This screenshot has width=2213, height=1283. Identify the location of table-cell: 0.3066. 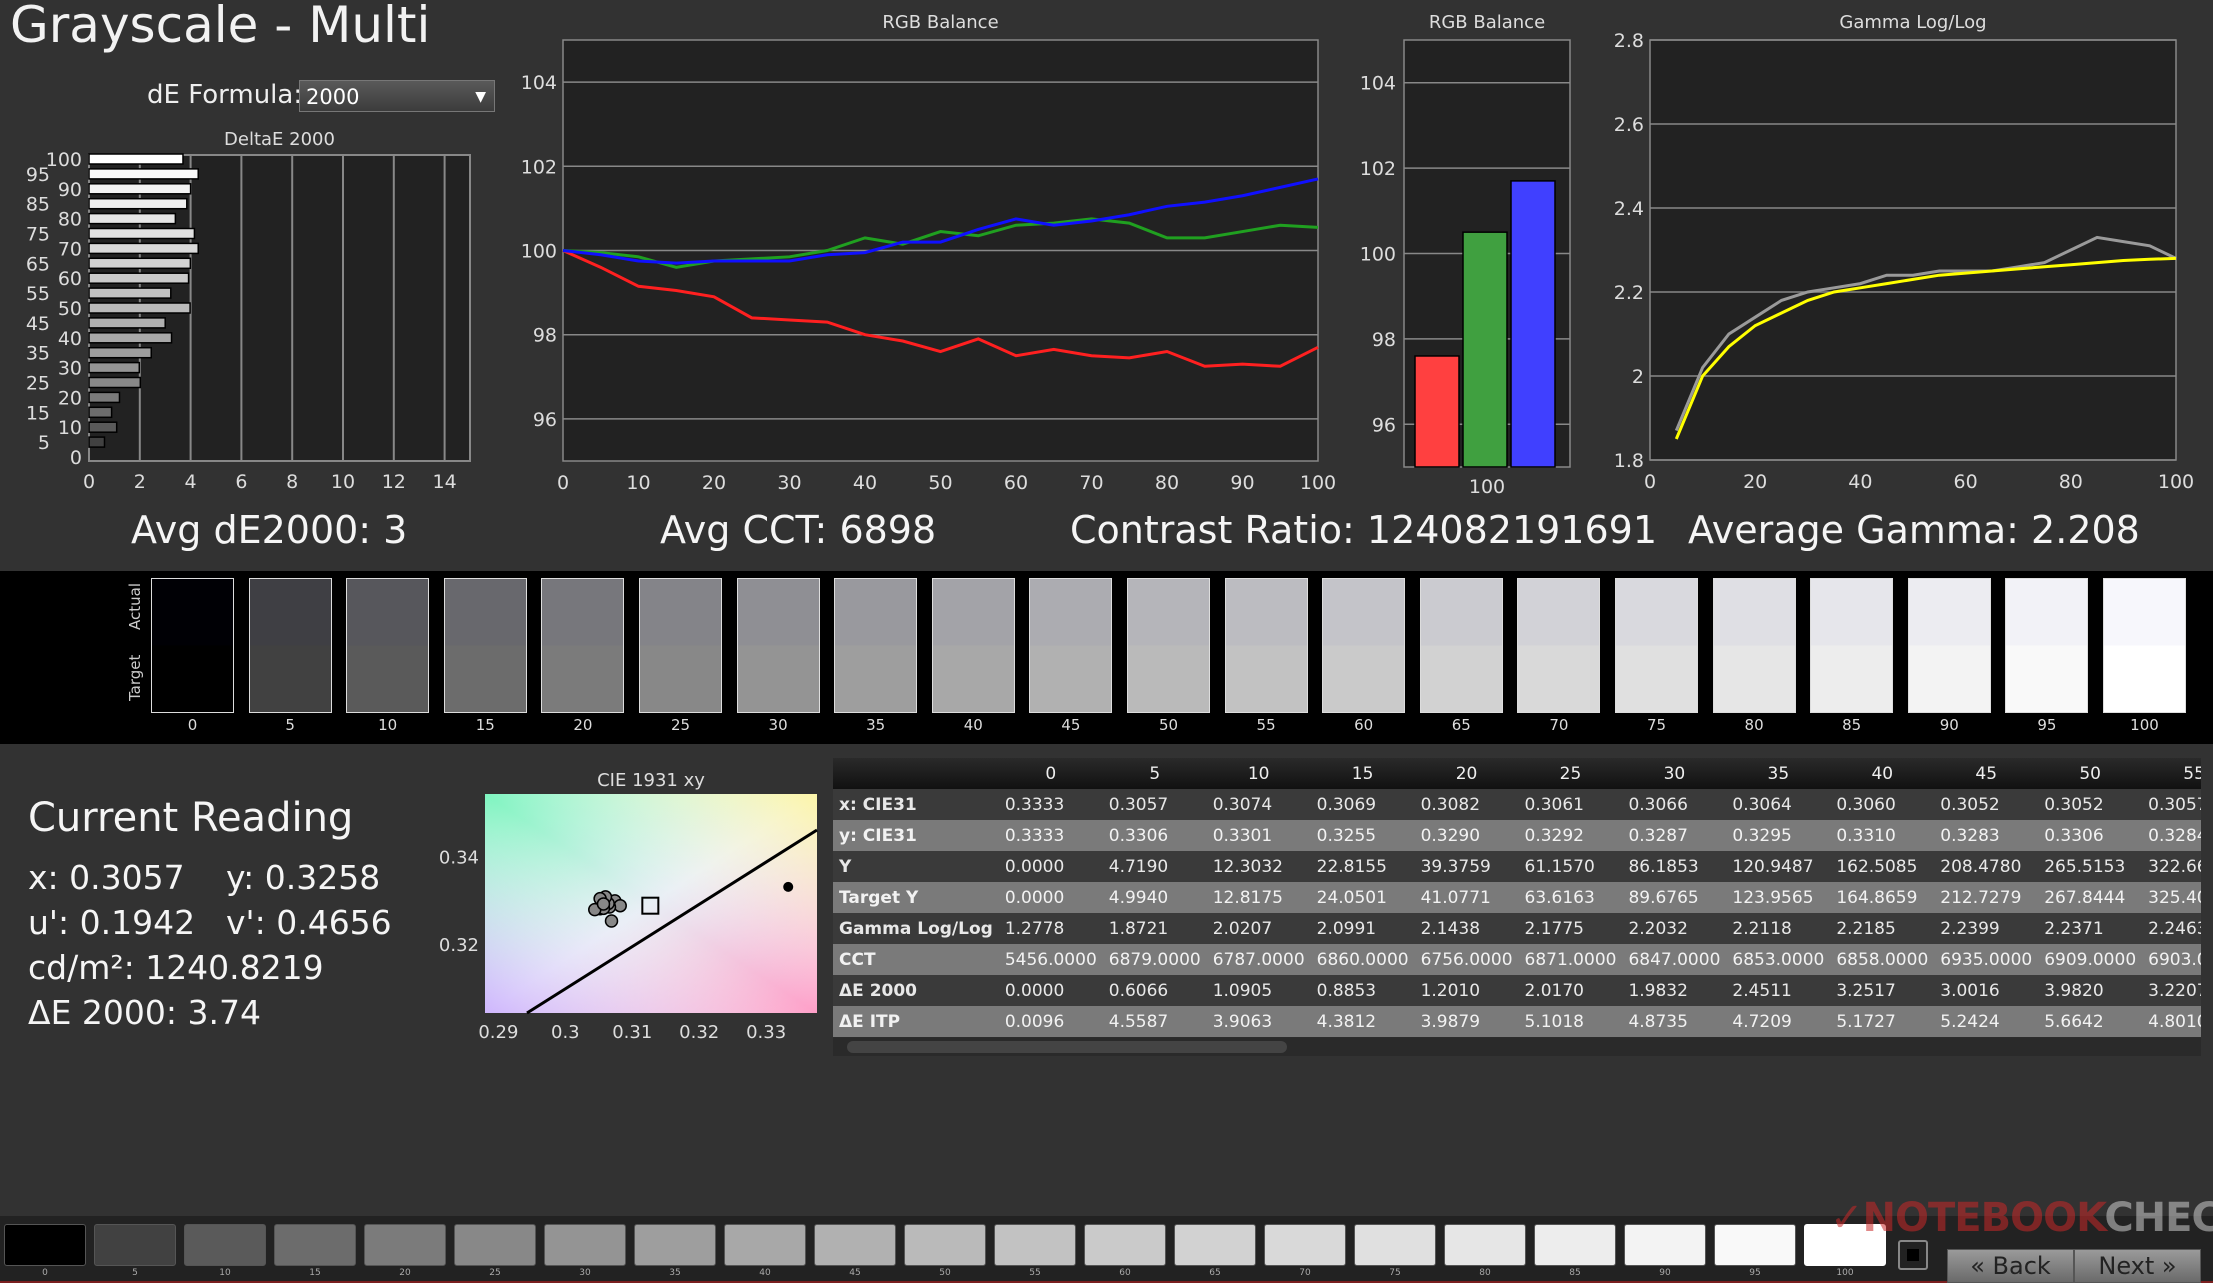
(1674, 804).